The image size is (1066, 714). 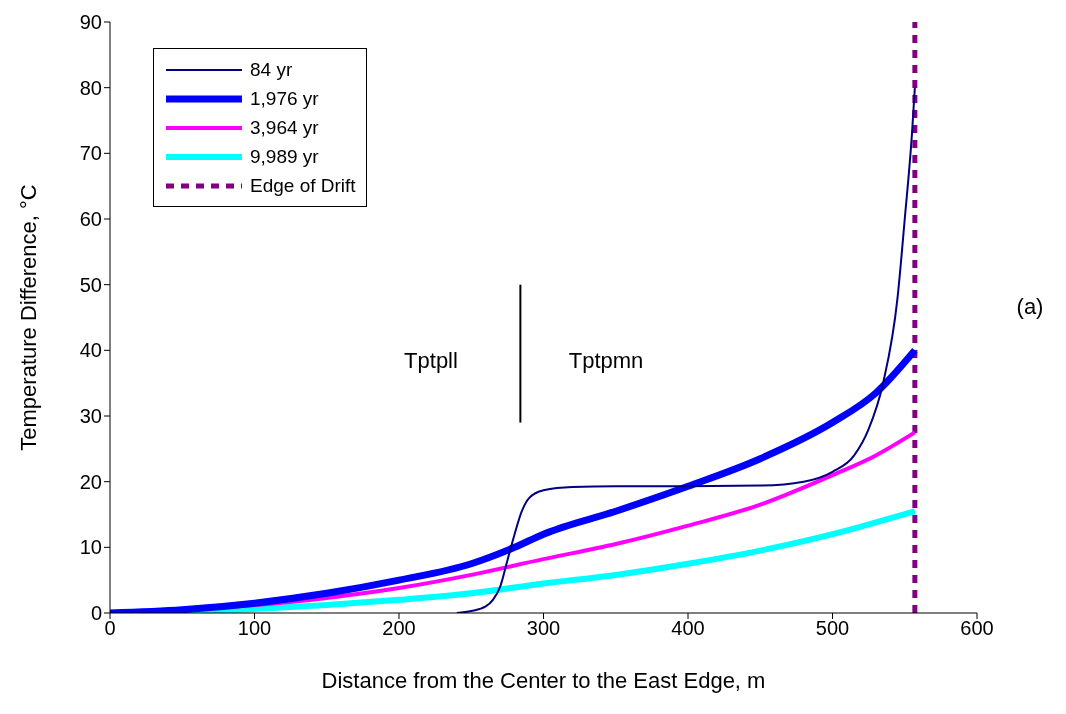 I want to click on x-axis-title: Distance from the Center to the East Edge, m, so click(x=543, y=680).